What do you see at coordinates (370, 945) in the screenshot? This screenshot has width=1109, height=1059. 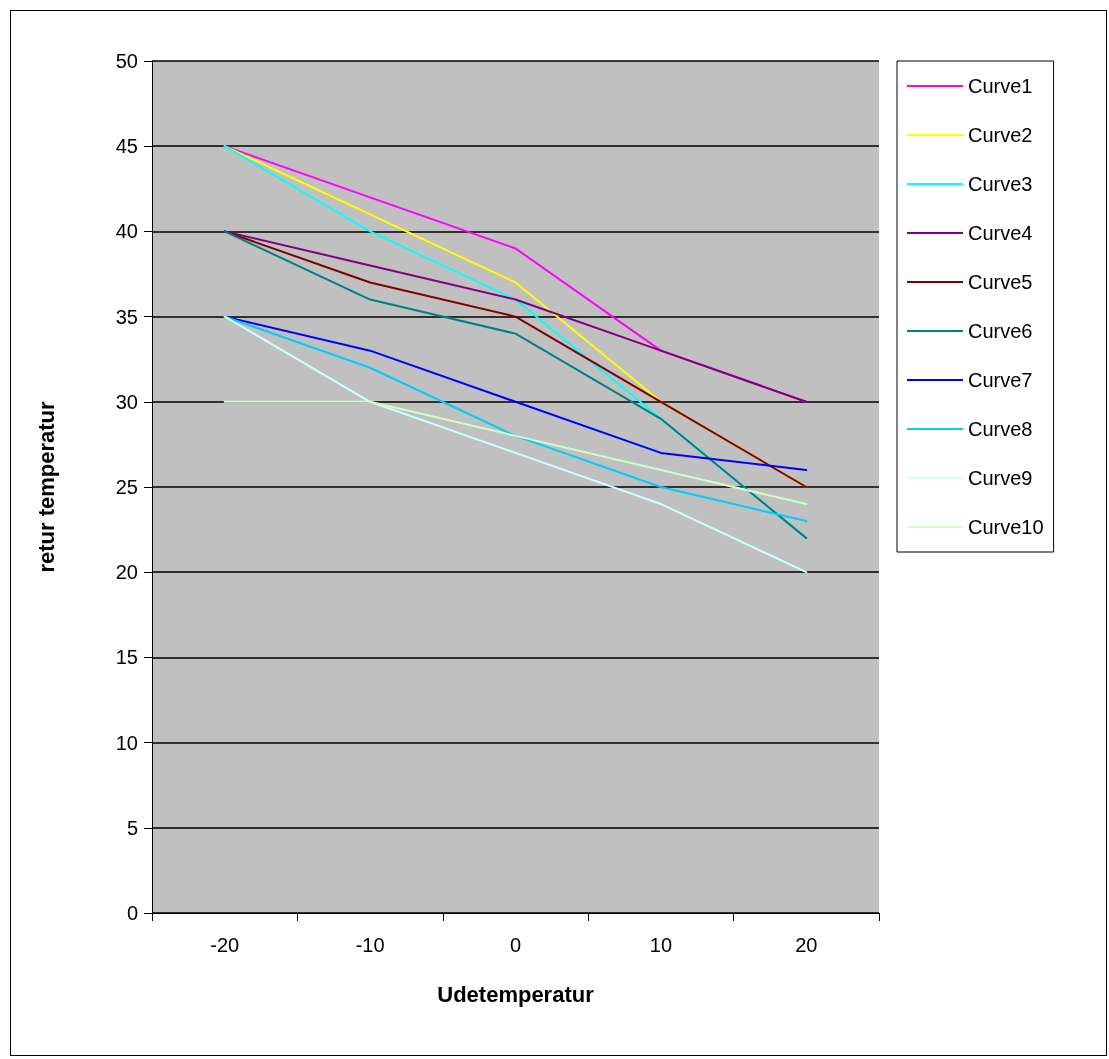 I see `x-tick-label: -10` at bounding box center [370, 945].